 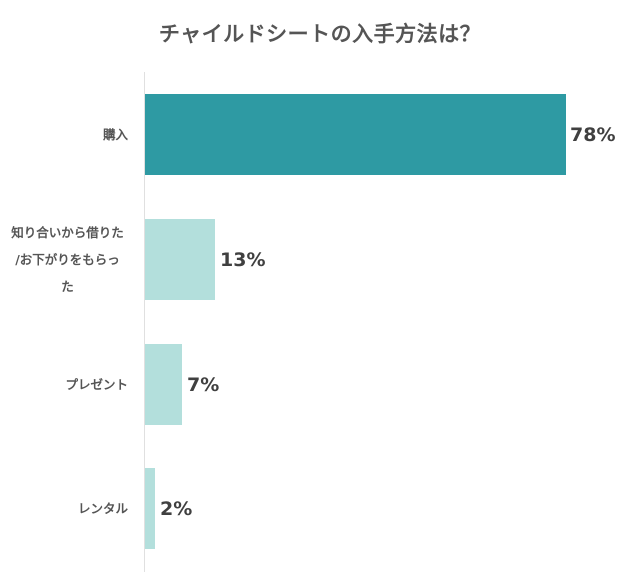 I want to click on bar-row-borrowed: 知り合いから借りた /お下がりをもらっ た 13%, so click(x=320, y=259).